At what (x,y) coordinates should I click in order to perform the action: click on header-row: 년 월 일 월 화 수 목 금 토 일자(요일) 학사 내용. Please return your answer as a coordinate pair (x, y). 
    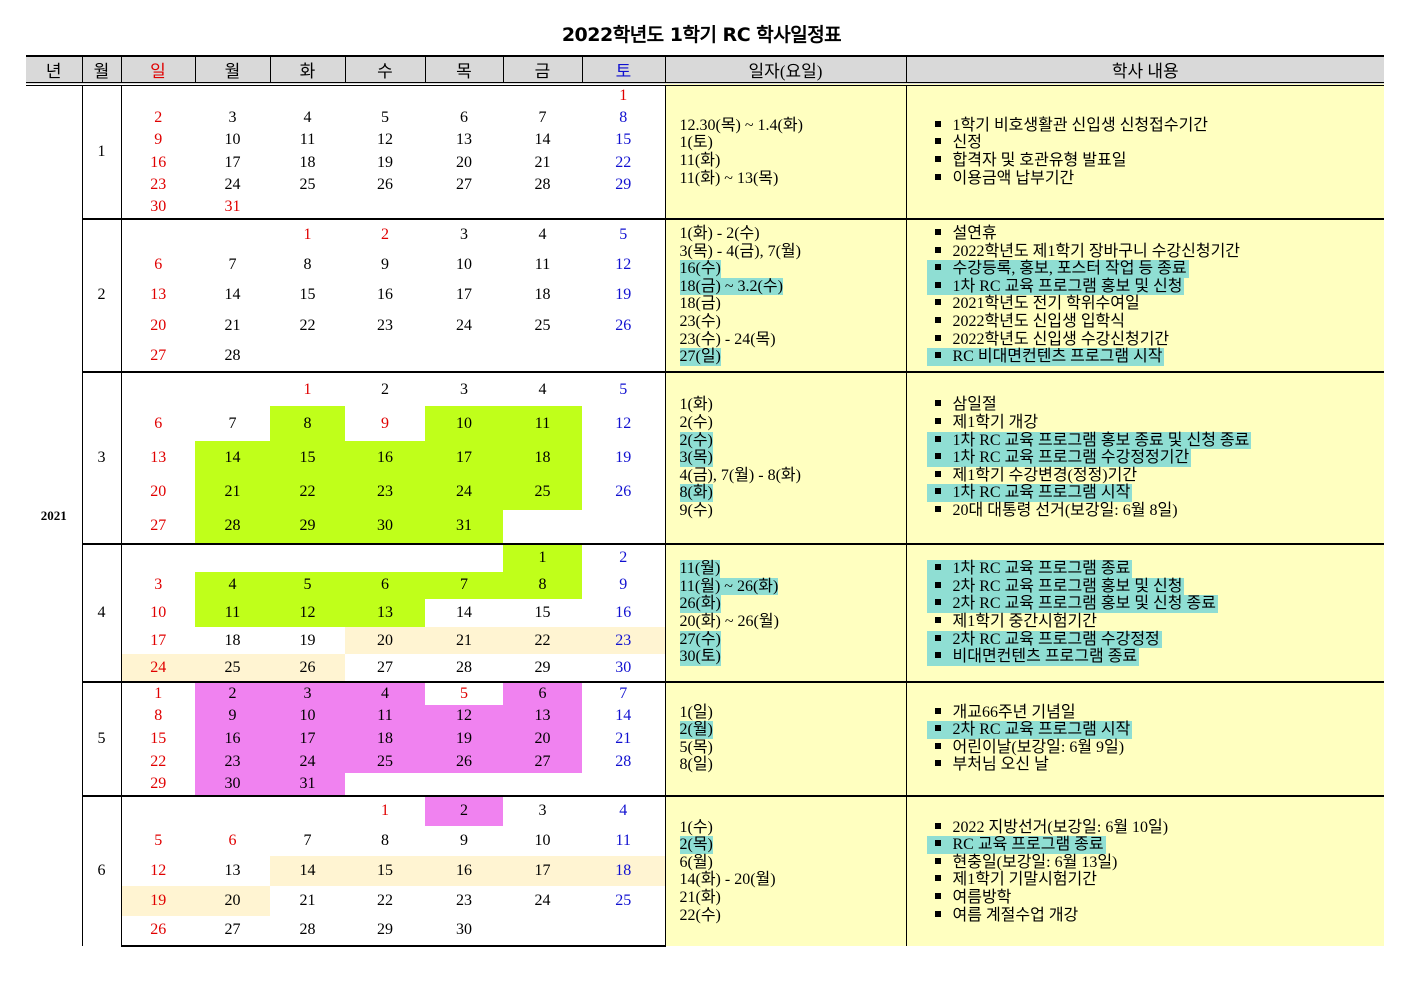
    Looking at the image, I should click on (705, 70).